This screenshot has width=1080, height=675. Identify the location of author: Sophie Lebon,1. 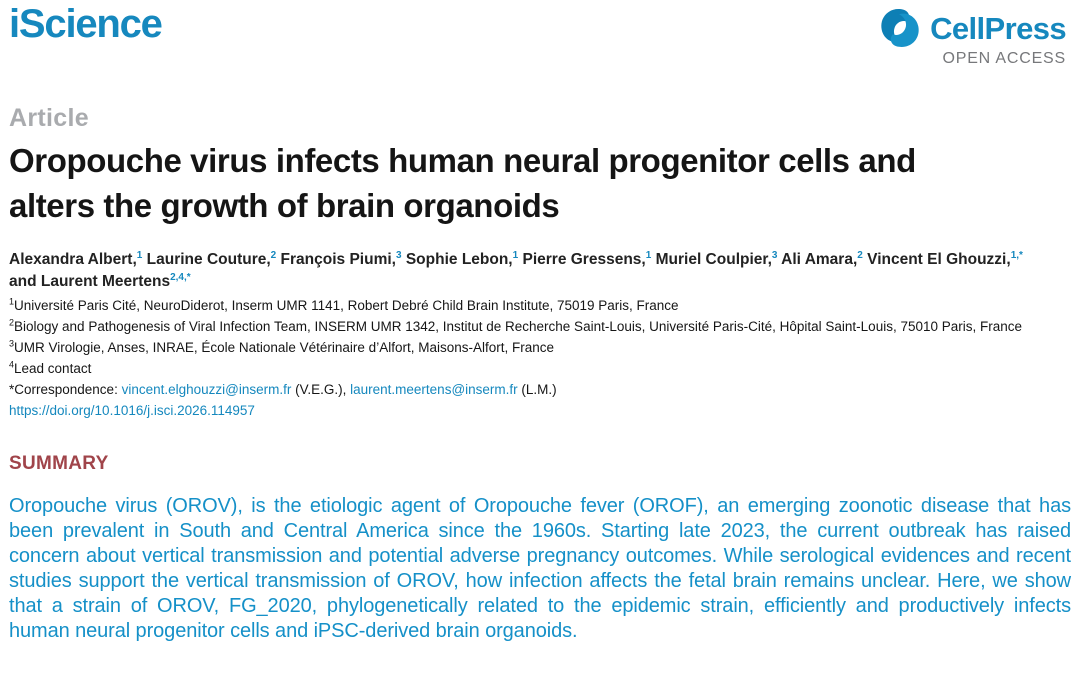
(462, 258).